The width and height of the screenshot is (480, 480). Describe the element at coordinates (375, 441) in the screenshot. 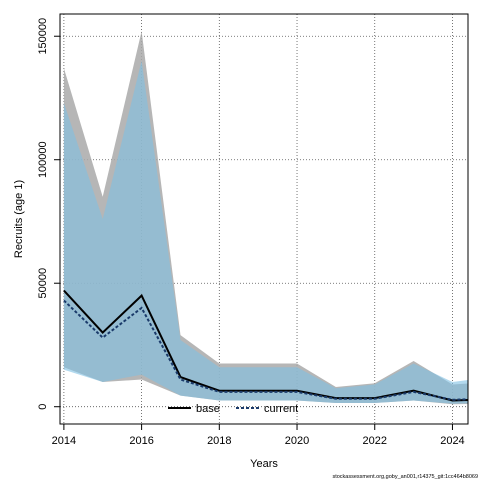

I see `x-tick-label-2022: 2022` at that location.